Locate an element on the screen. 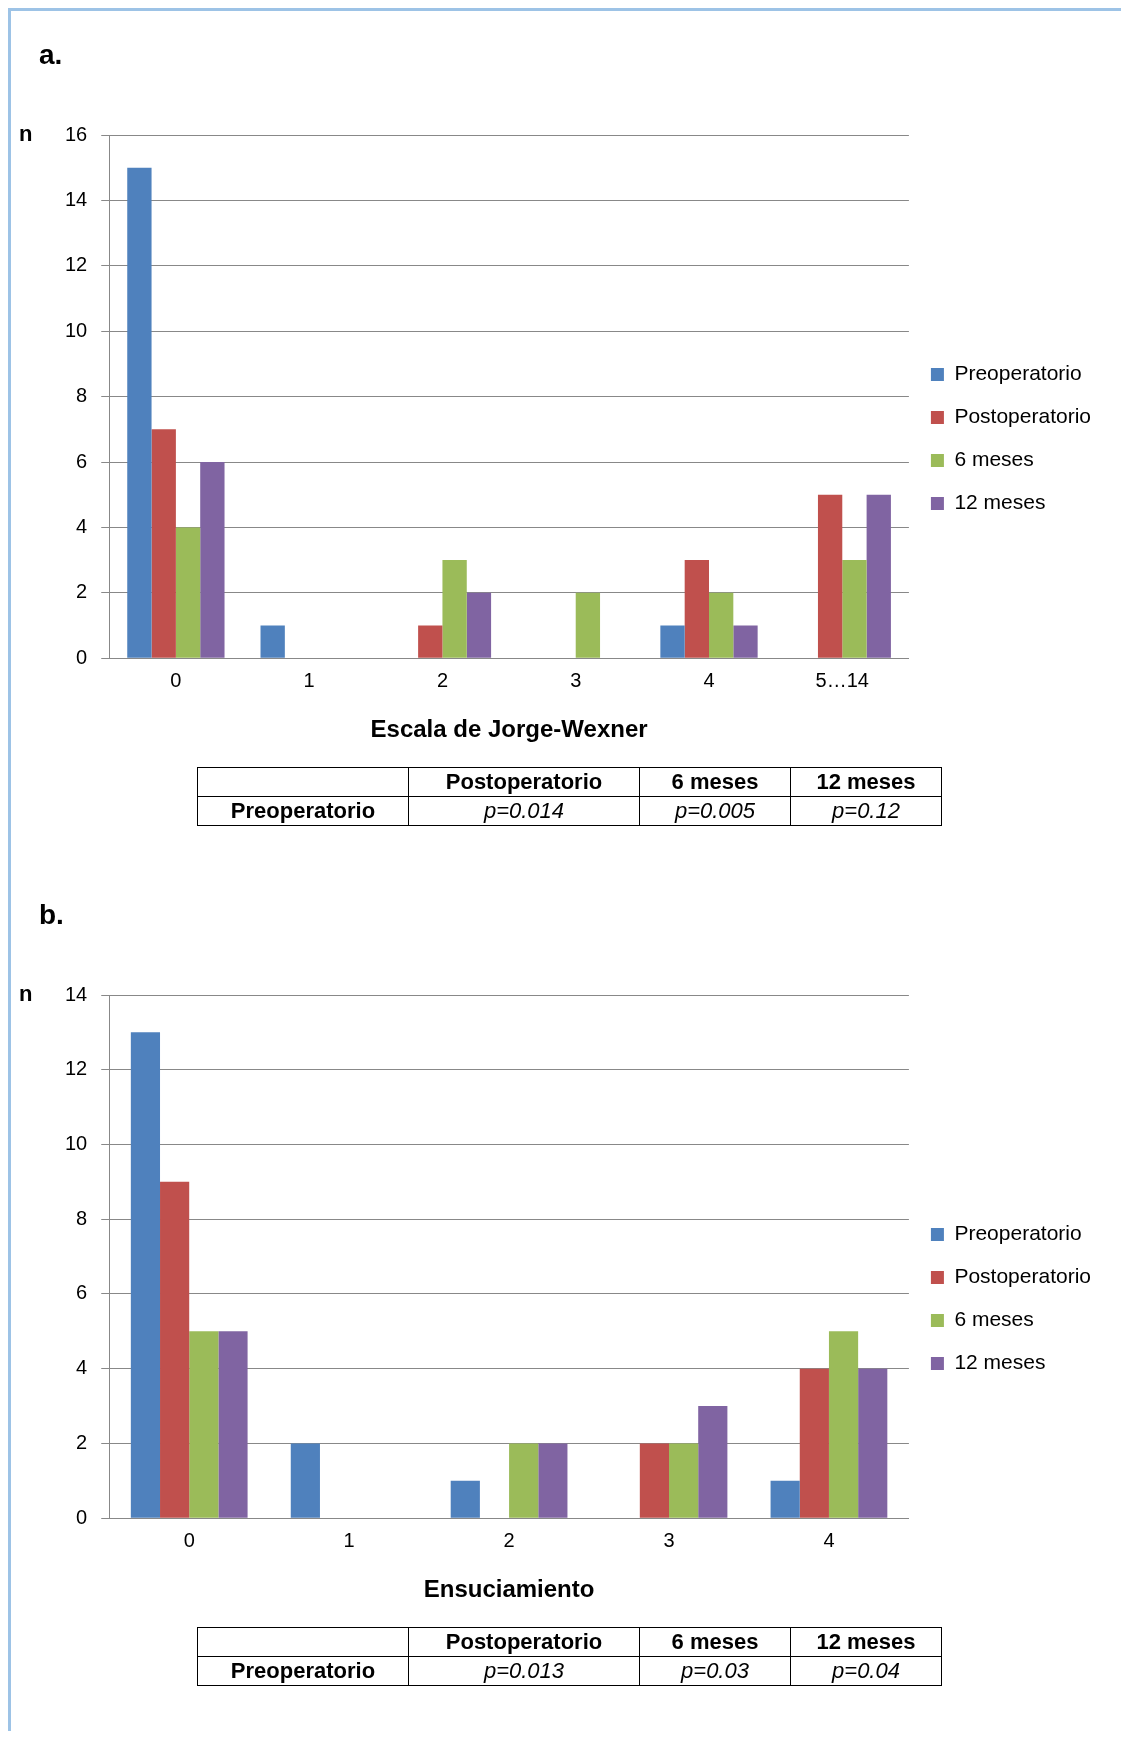 The width and height of the screenshot is (1126, 1739). y-tick-label: 16 is located at coordinates (76, 133).